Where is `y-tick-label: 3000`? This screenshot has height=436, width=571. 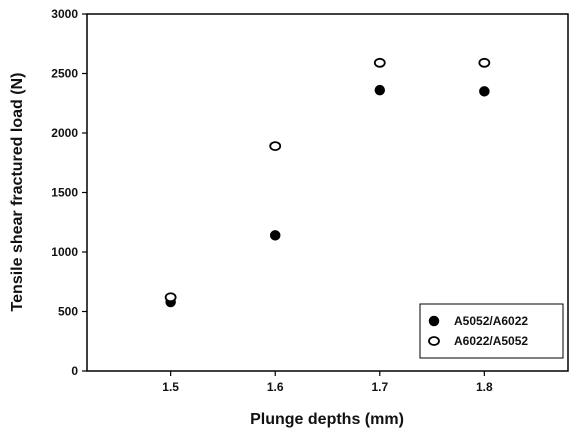 y-tick-label: 3000 is located at coordinates (64, 14).